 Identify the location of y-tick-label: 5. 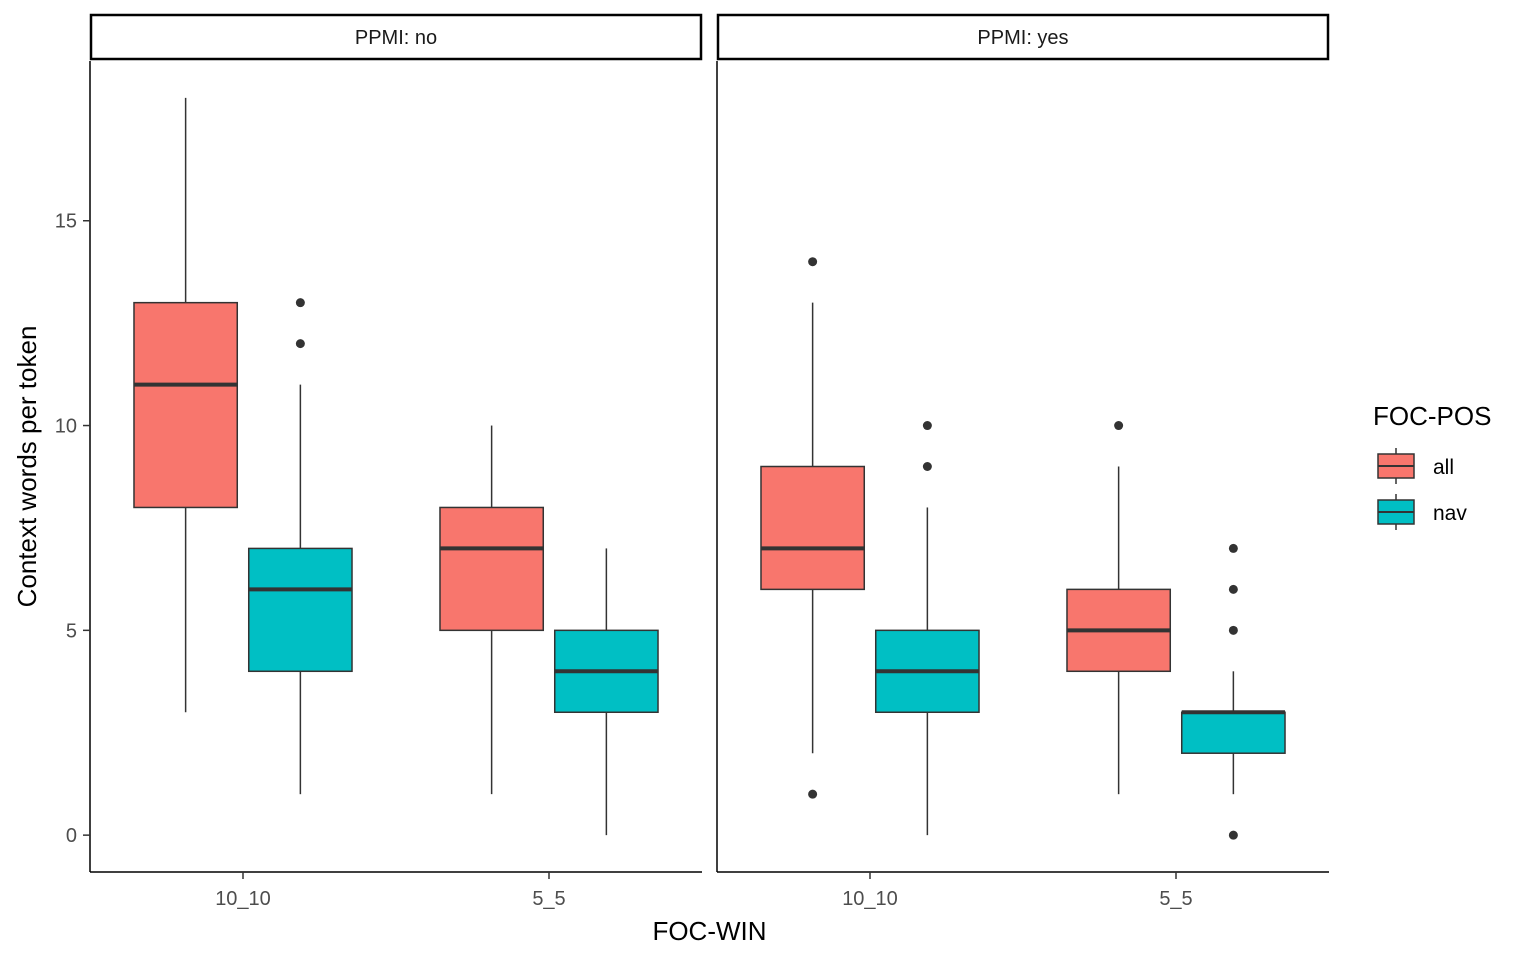
(71, 631).